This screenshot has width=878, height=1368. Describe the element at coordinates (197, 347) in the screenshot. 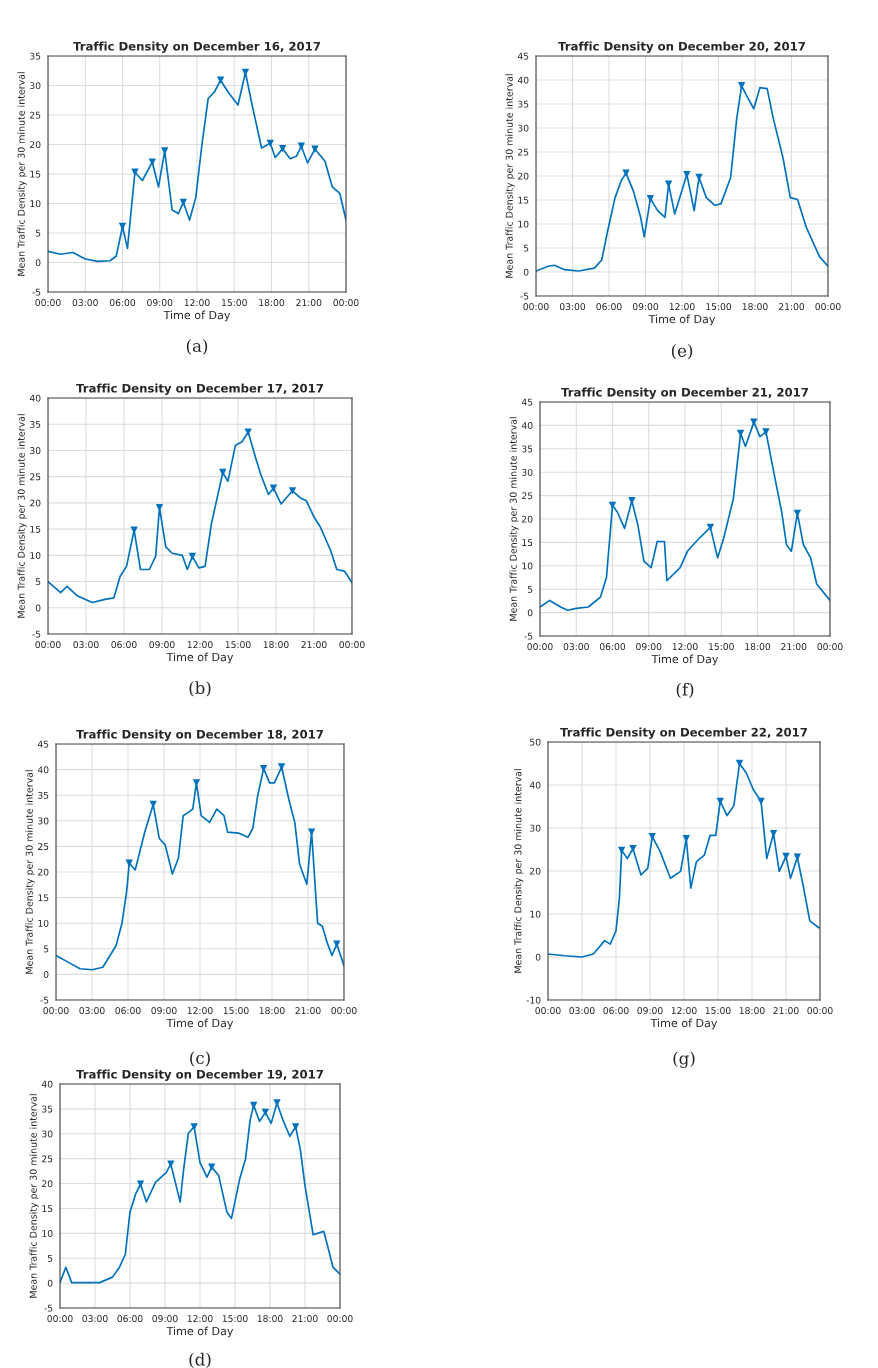

I see `text: (a)` at that location.